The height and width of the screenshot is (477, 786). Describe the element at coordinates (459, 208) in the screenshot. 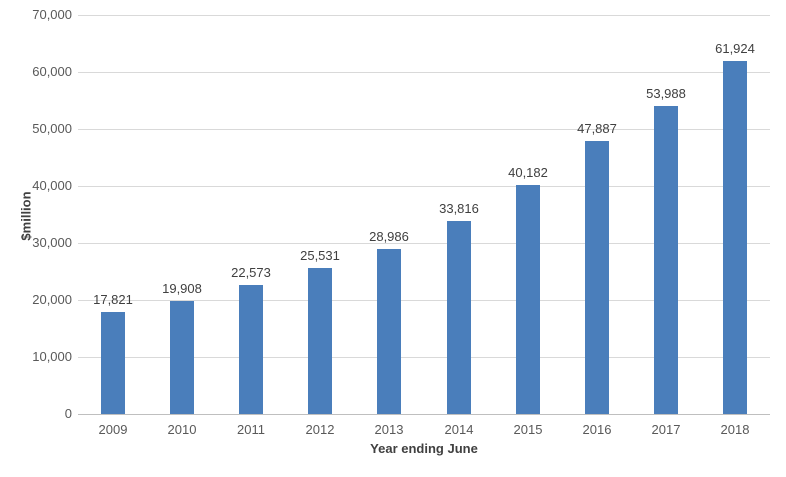

I see `data-label-2014: 33,816` at that location.